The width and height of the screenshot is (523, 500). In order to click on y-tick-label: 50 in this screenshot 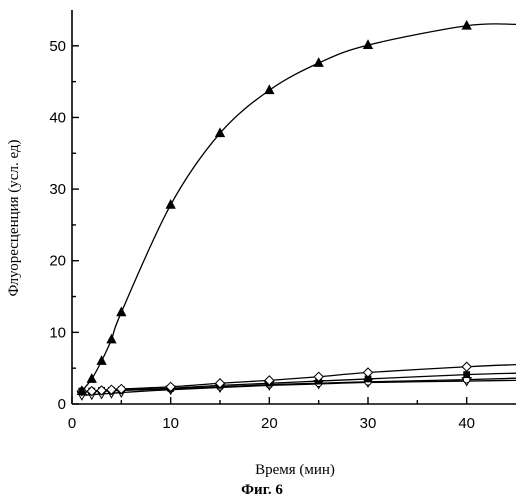, I will do `click(57, 46)`.